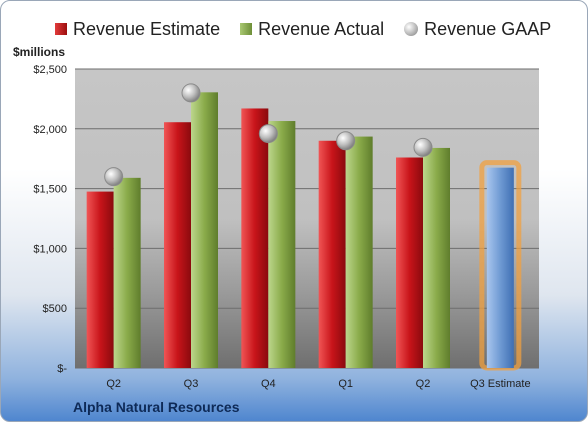 This screenshot has height=422, width=588. What do you see at coordinates (268, 384) in the screenshot?
I see `x-tick-label: Q4` at bounding box center [268, 384].